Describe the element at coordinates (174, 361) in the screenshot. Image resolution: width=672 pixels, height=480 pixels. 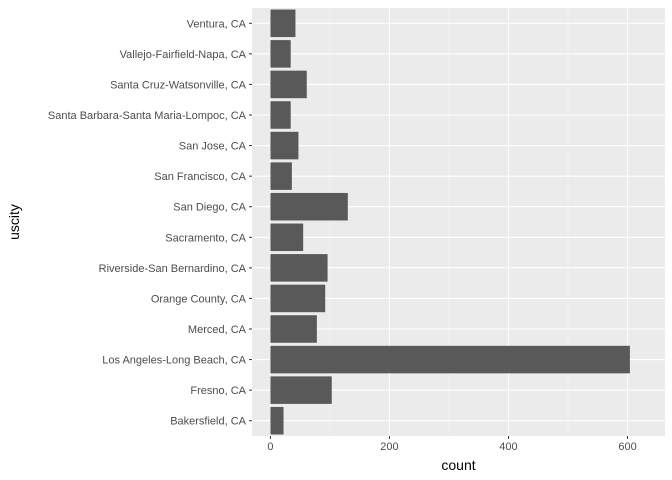
I see `y-tick-label: Los Angeles-Long Beach, CA` at that location.